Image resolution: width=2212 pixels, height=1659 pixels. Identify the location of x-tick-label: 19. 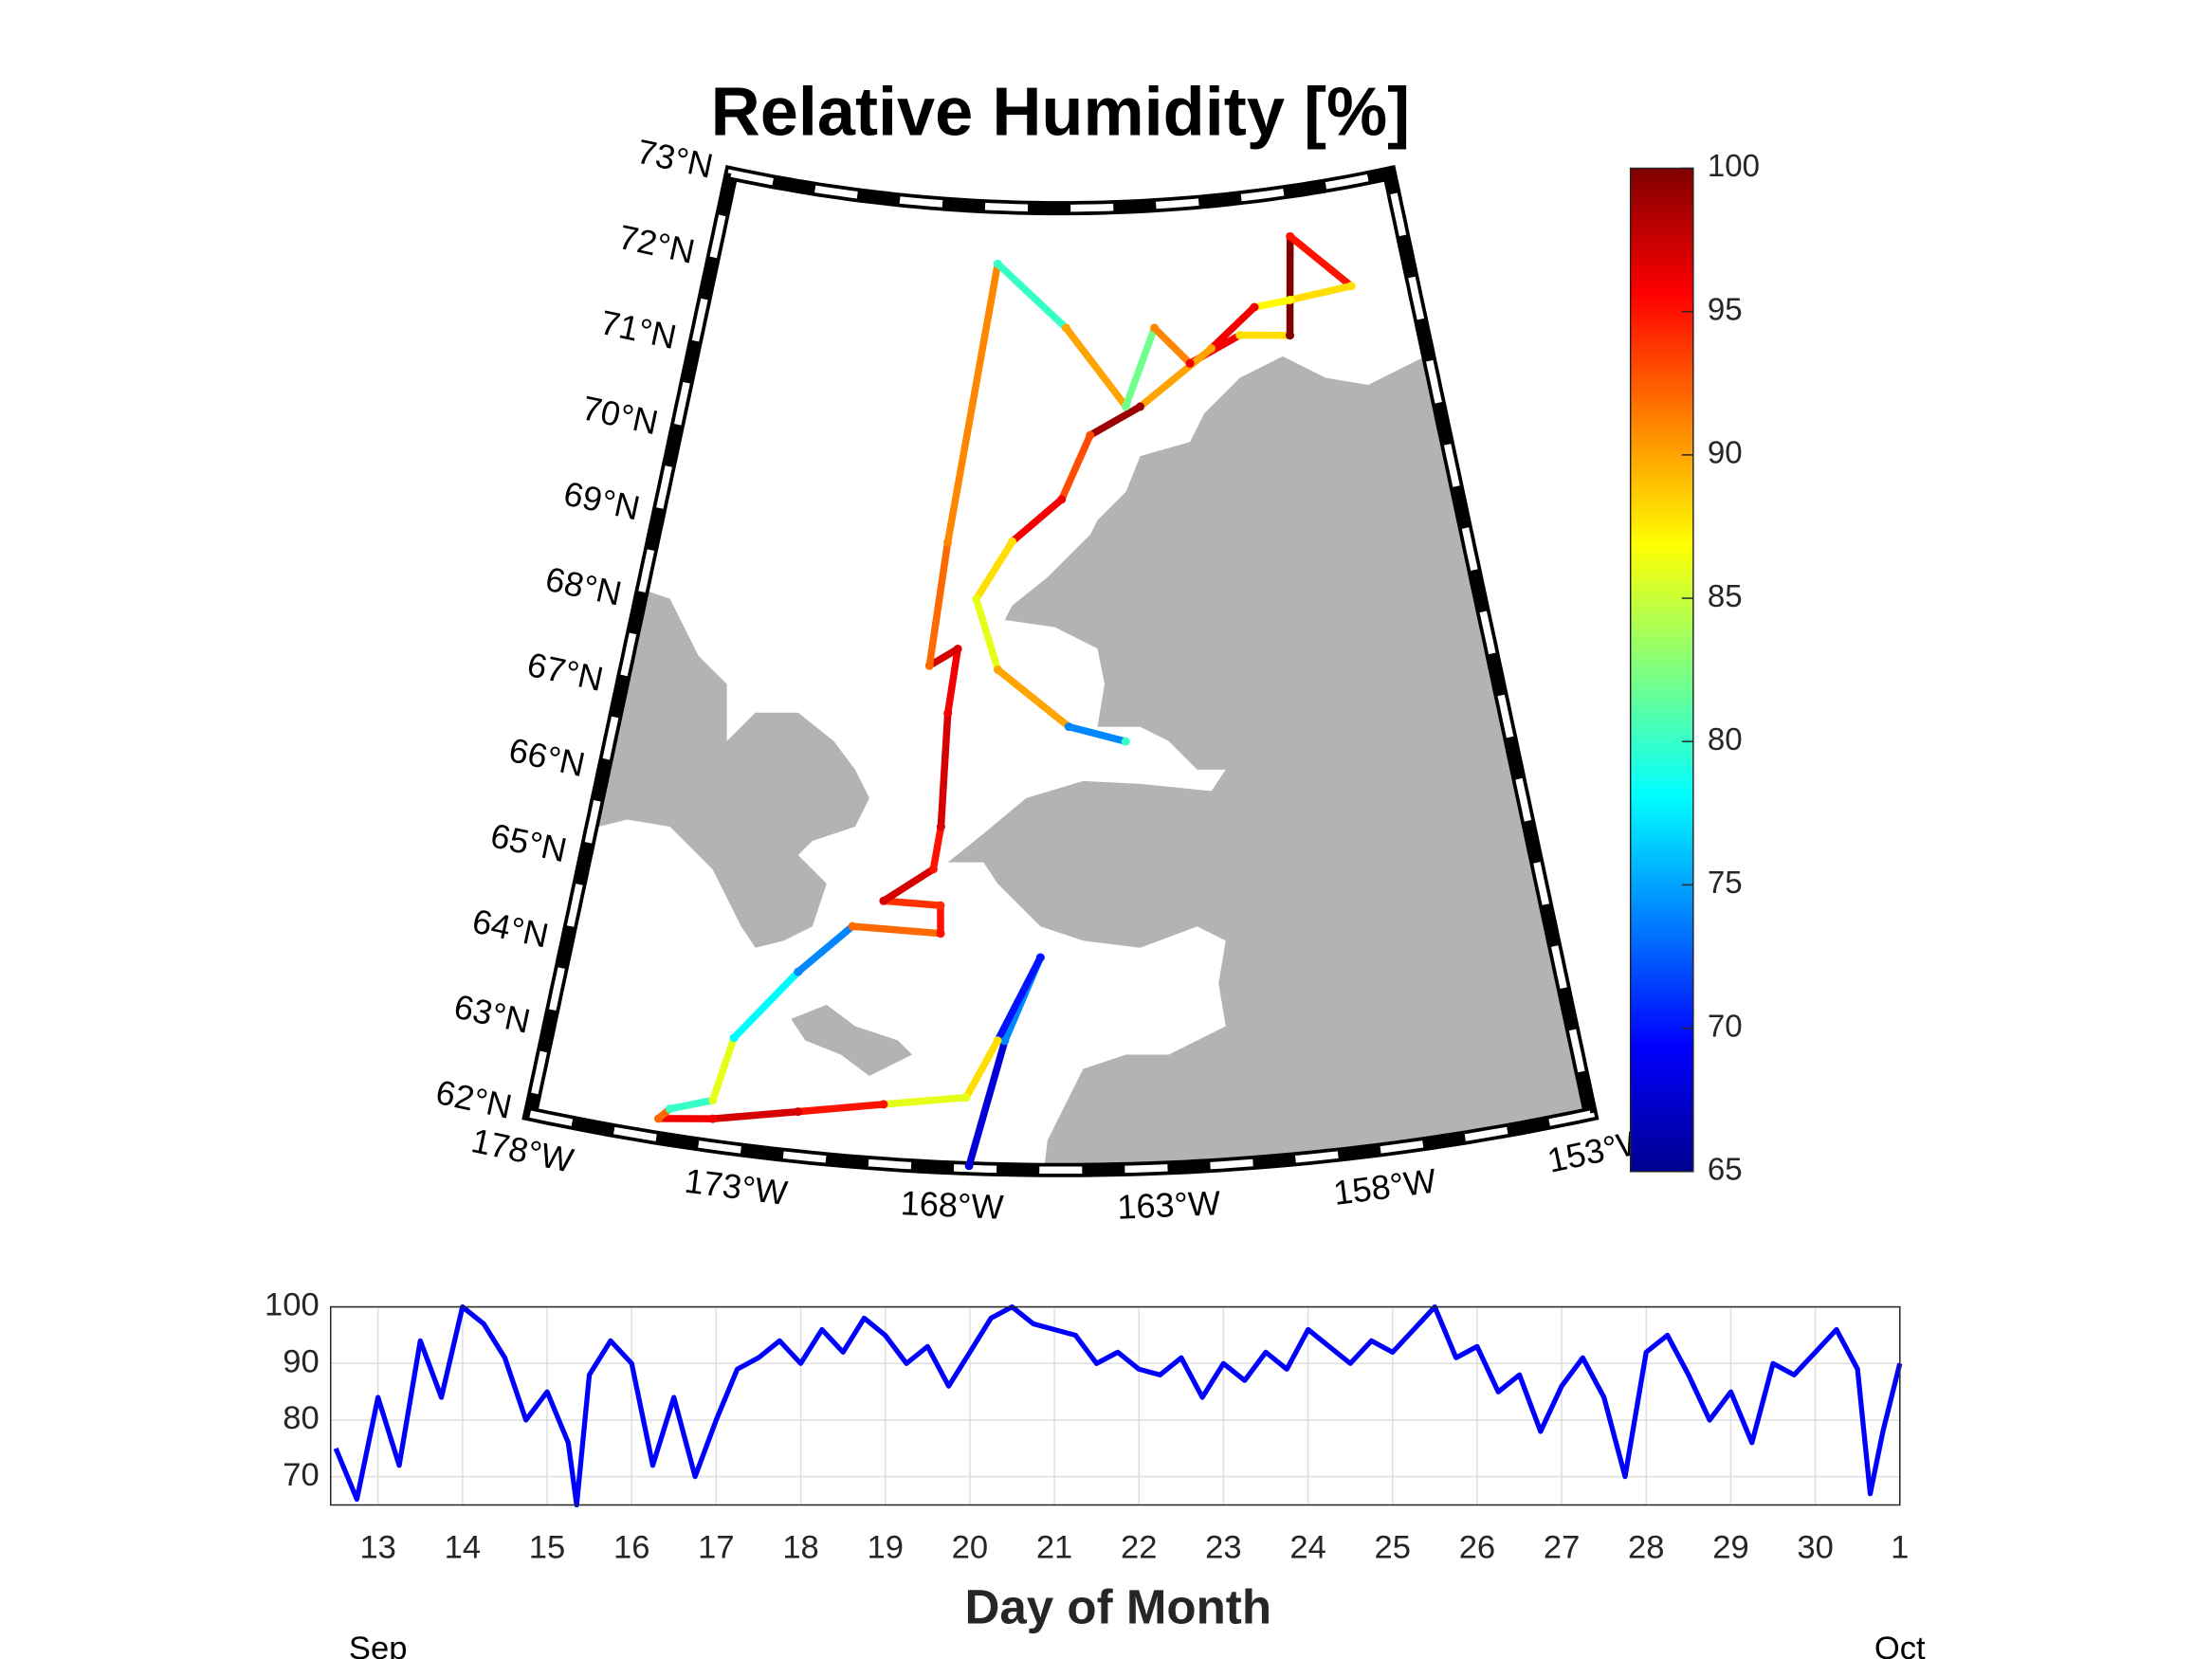
(885, 1547).